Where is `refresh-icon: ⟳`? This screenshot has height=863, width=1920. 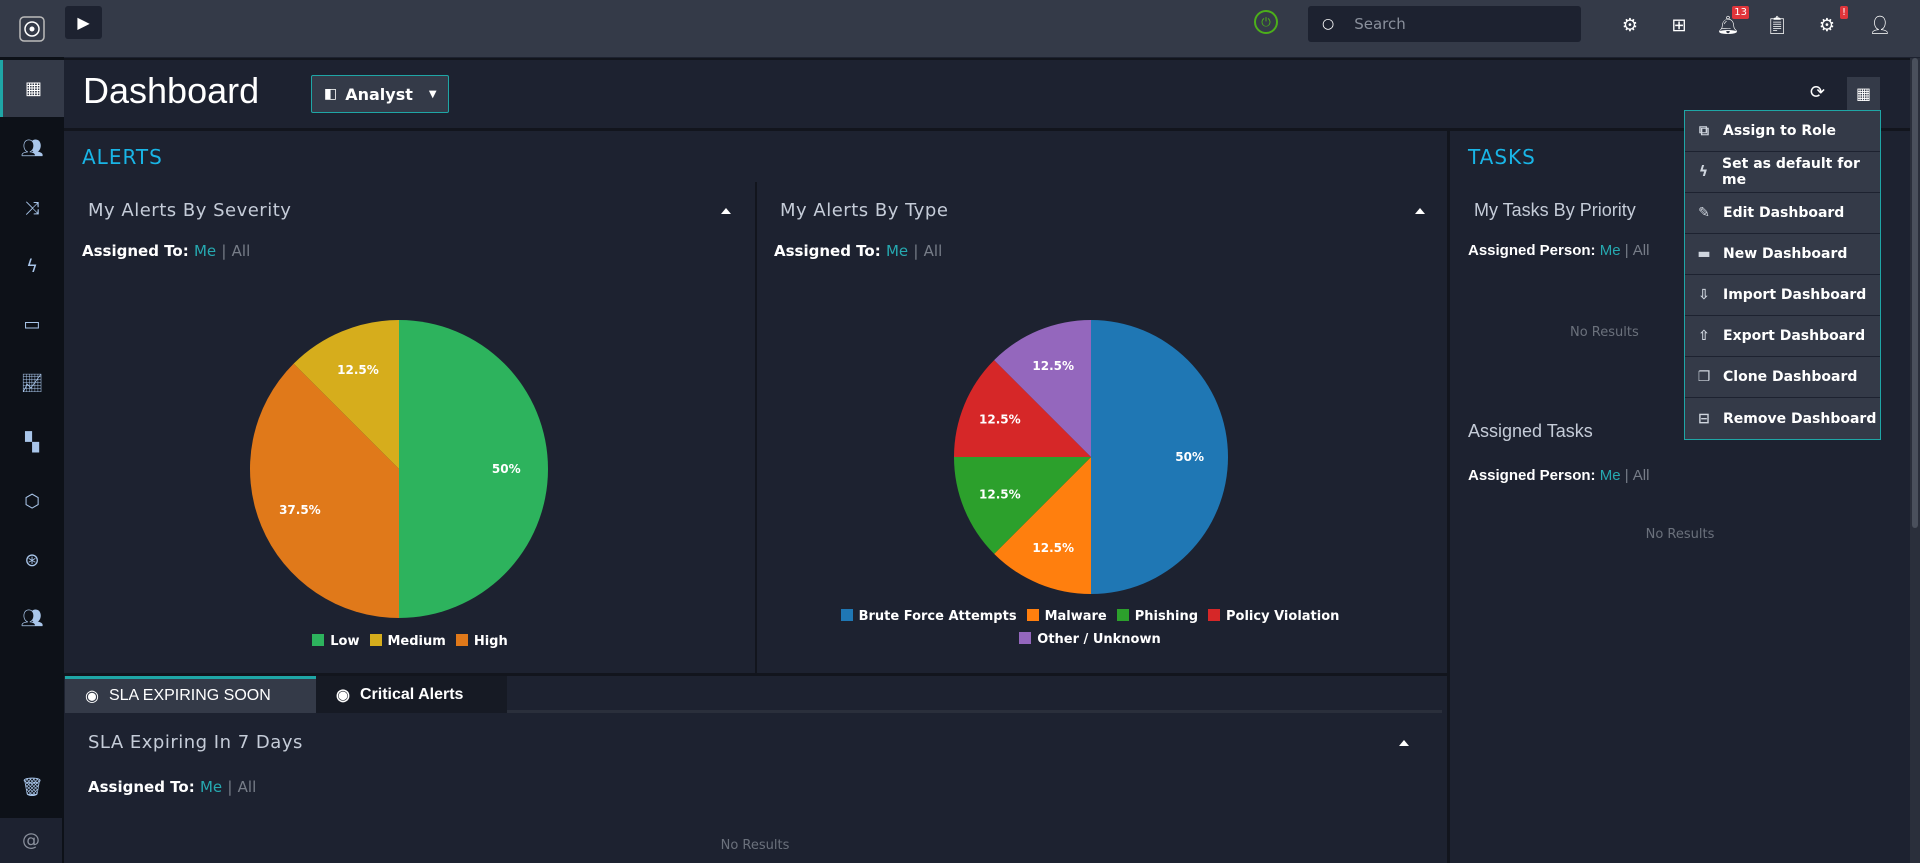 refresh-icon: ⟳ is located at coordinates (1818, 92).